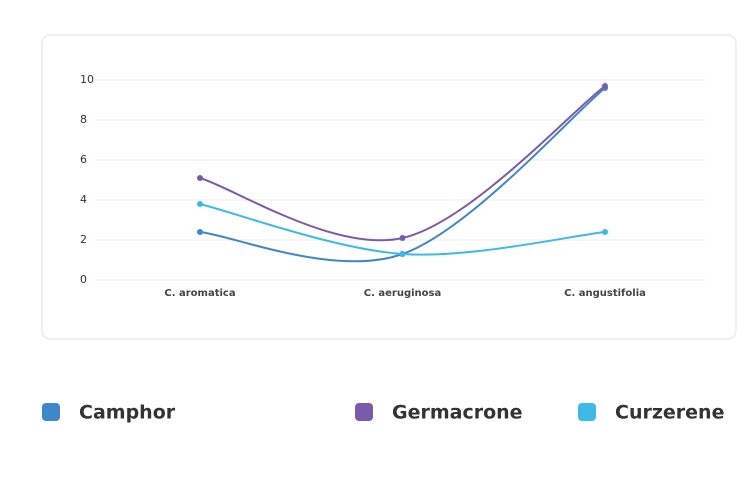 Image resolution: width=750 pixels, height=499 pixels. I want to click on x-tick-label: C. angustifolia, so click(605, 293).